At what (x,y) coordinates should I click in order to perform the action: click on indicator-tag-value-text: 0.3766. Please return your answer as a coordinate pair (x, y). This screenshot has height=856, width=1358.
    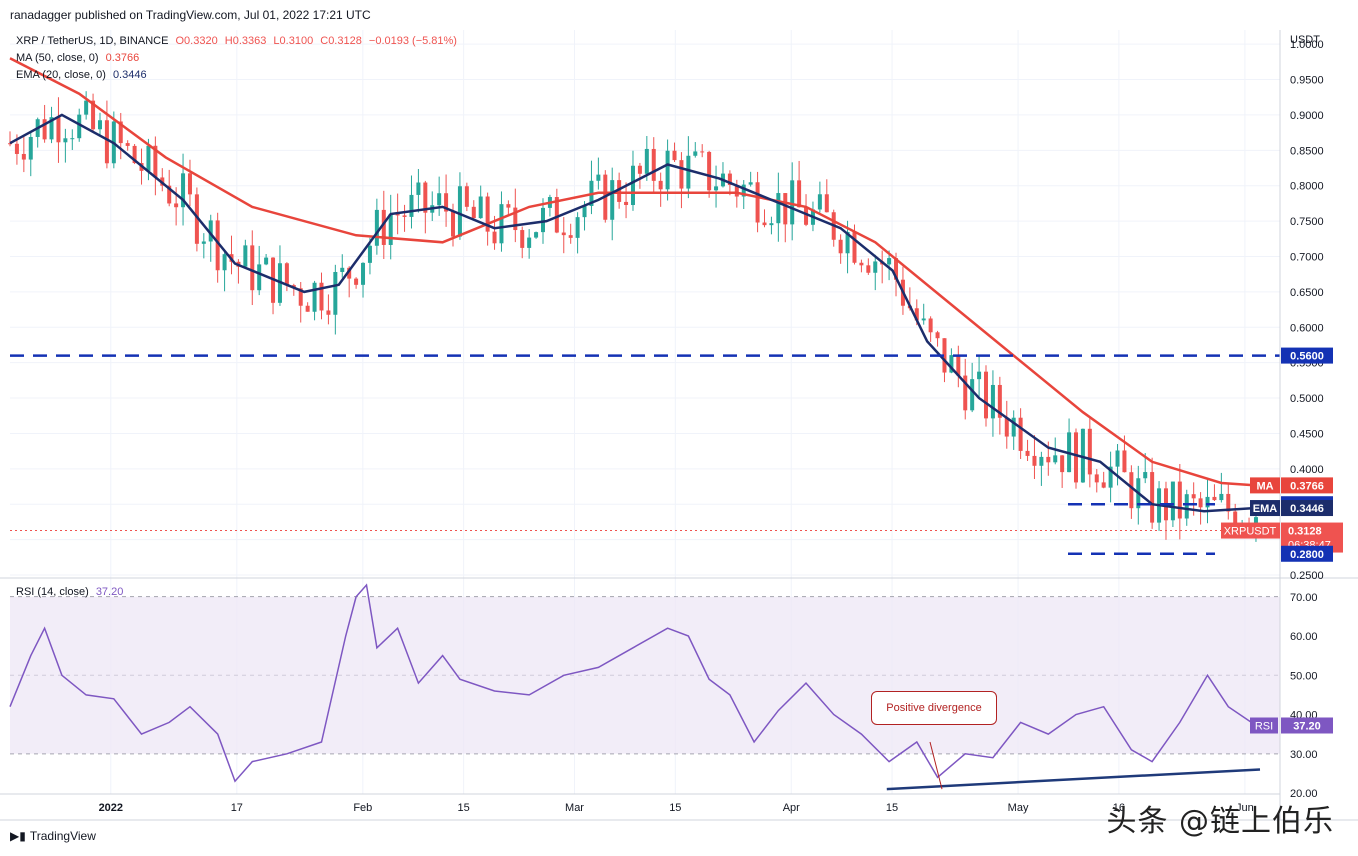
    Looking at the image, I should click on (1307, 486).